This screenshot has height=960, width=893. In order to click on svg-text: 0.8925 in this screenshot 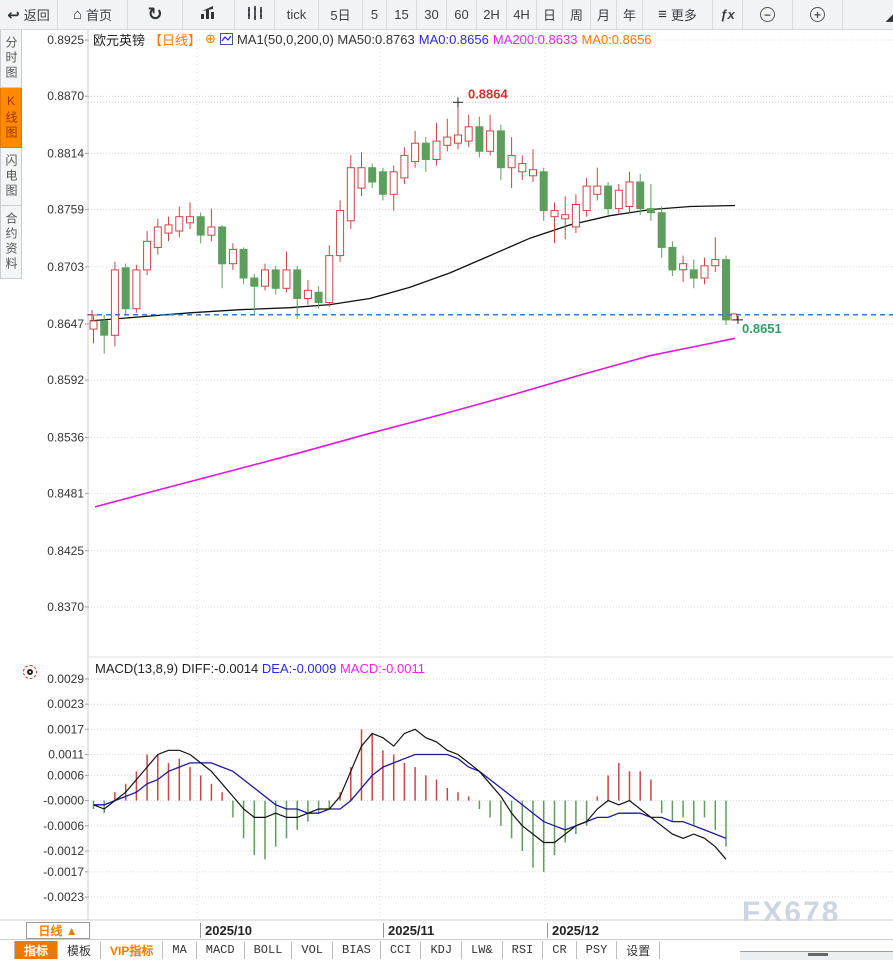, I will do `click(65, 40)`.